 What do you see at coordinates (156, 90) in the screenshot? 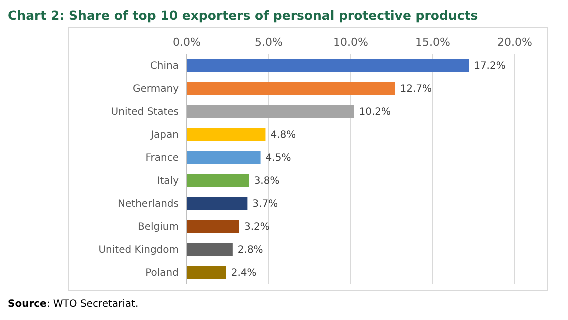
I see `y-tick-label: Germany` at bounding box center [156, 90].